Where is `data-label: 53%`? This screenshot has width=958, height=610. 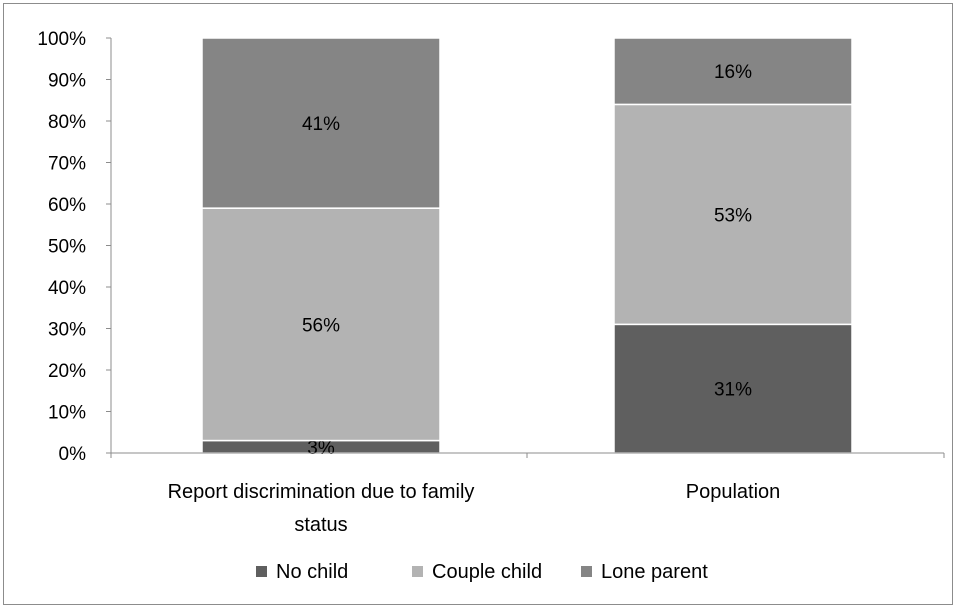
data-label: 53% is located at coordinates (733, 215).